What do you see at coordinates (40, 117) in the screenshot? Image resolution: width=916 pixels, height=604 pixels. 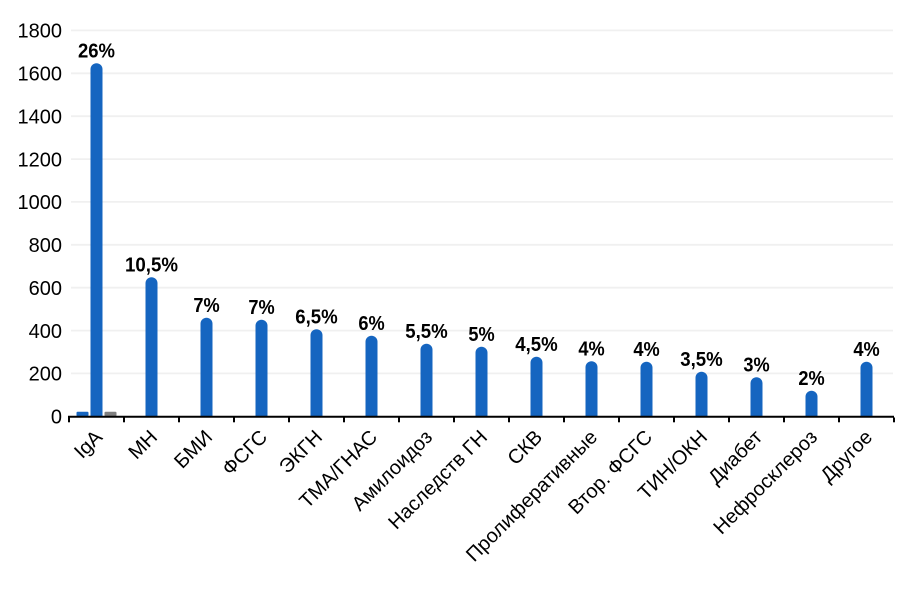 I see `svg-text: 1400` at bounding box center [40, 117].